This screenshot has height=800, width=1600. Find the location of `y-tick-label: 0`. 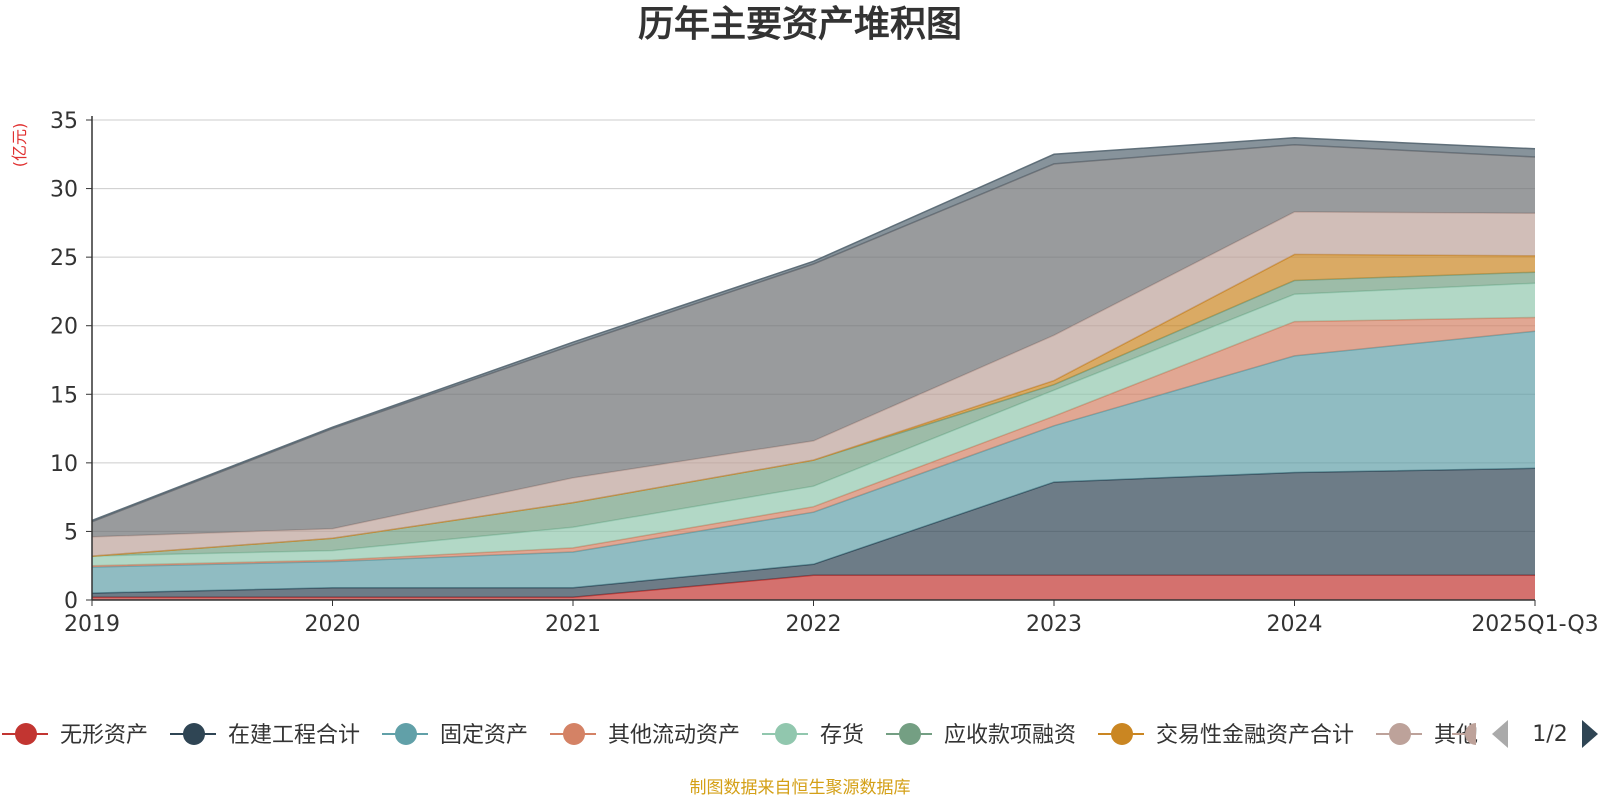

y-tick-label: 0 is located at coordinates (71, 601).